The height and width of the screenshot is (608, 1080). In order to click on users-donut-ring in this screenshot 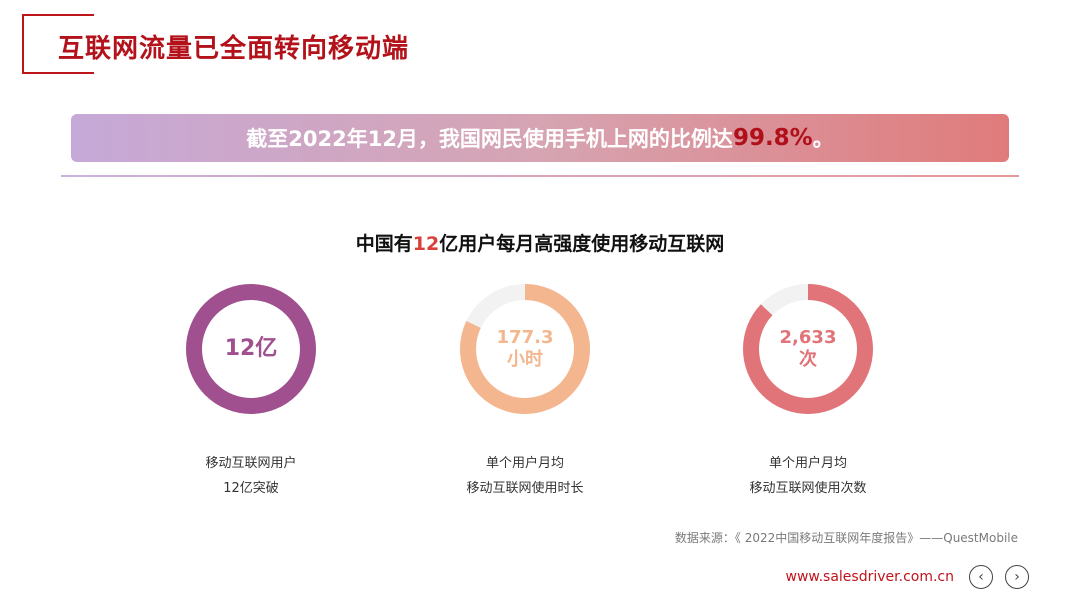, I will do `click(251, 349)`.